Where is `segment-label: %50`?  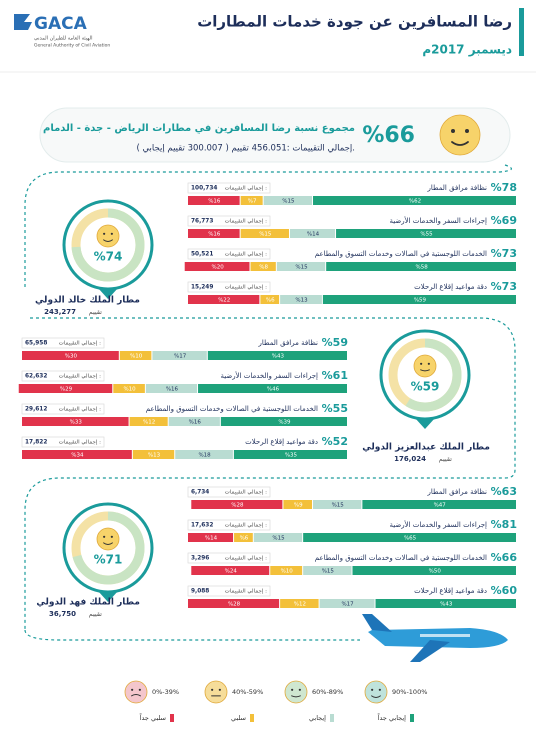 segment-label: %50 is located at coordinates (435, 572).